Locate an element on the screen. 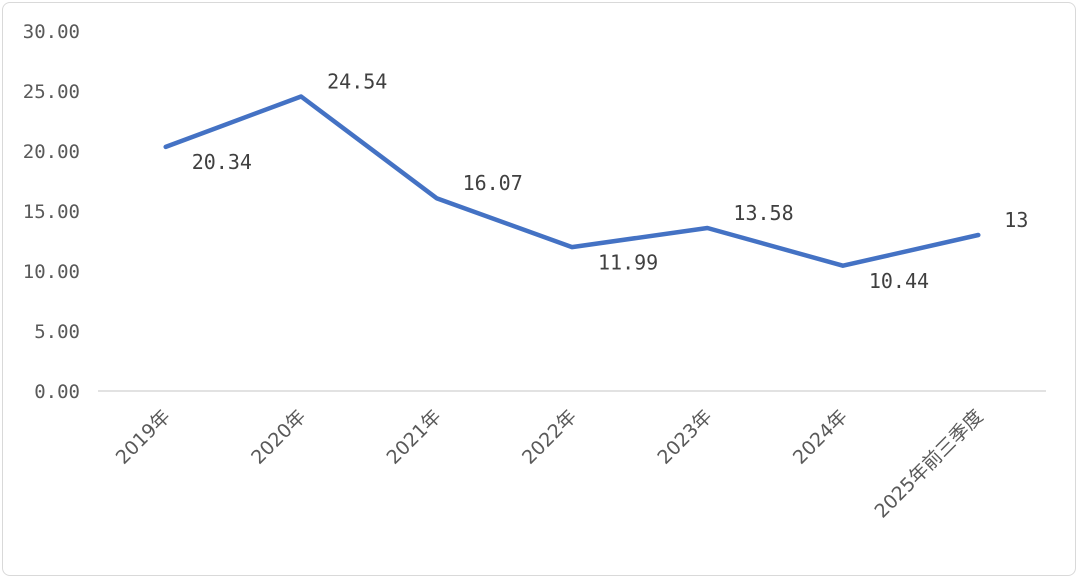  x-tick-label: 2023年 is located at coordinates (684, 437).